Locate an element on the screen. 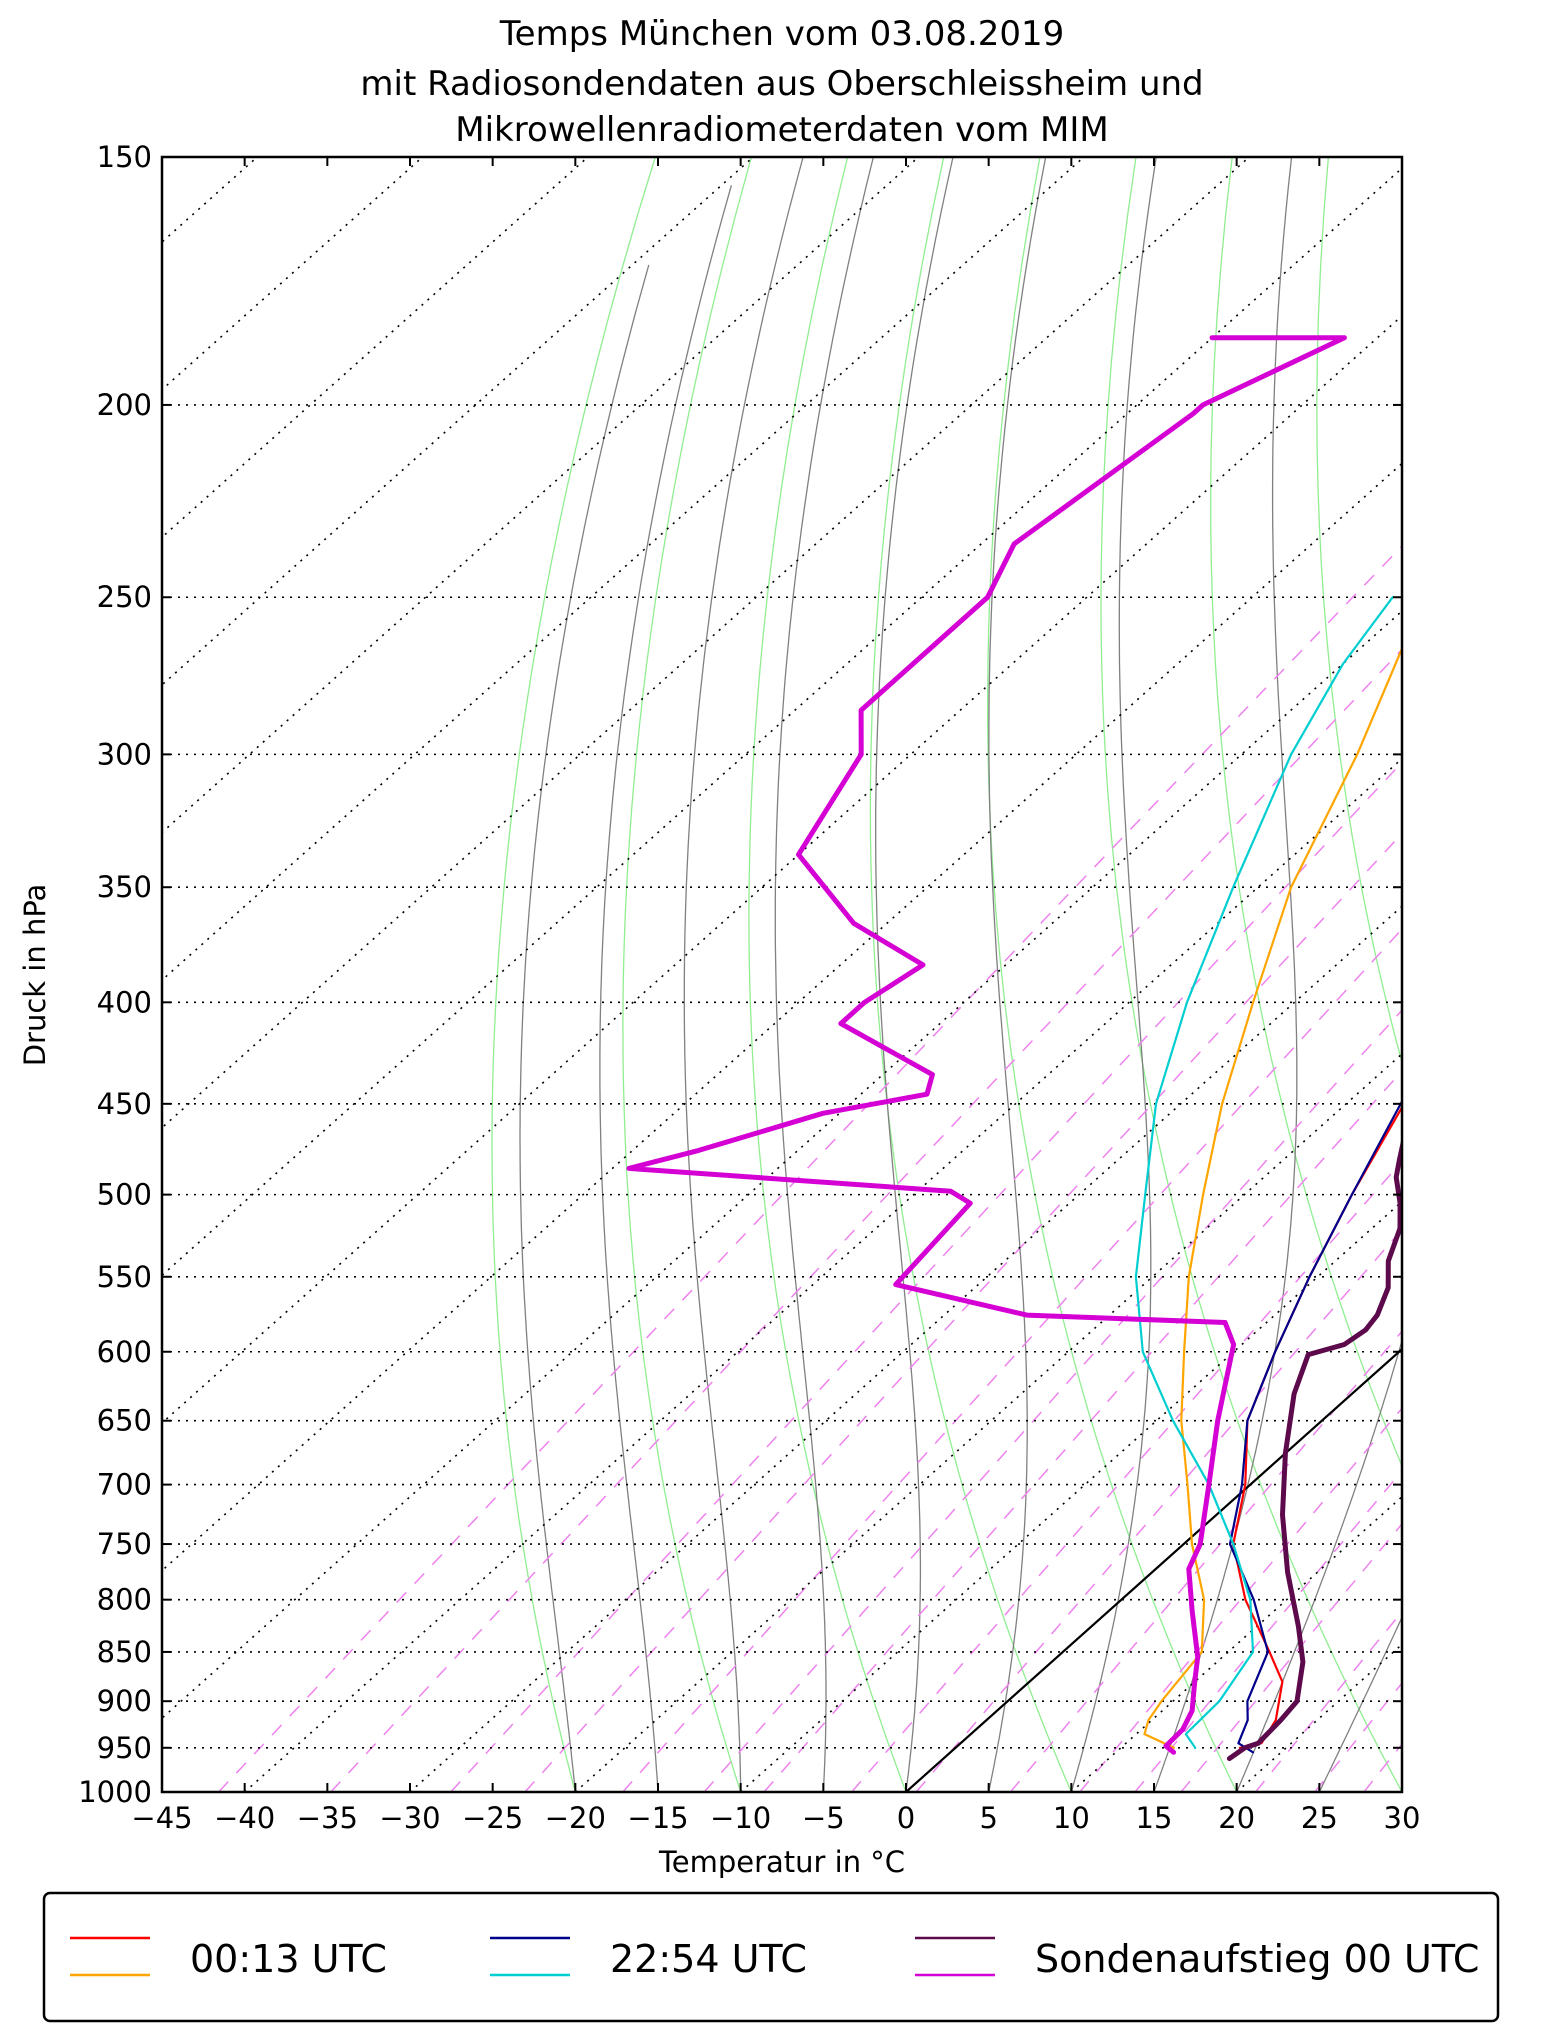  legend-frame is located at coordinates (771, 1957).